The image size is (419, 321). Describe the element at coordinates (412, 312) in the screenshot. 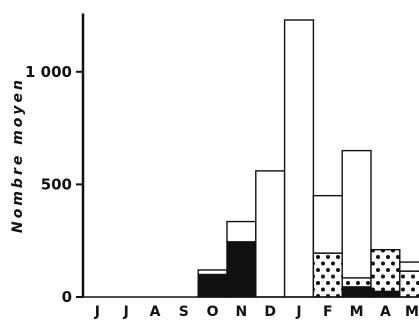

I see `x-tick-label-11: M` at that location.